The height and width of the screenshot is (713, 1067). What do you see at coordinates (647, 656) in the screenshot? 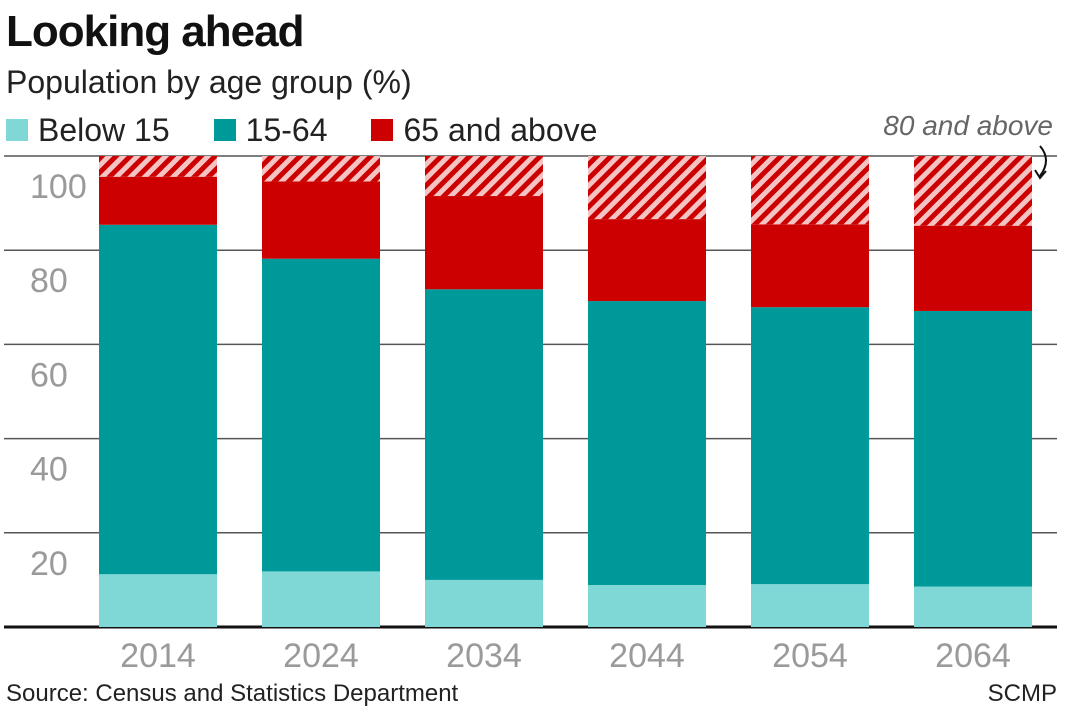
I see `x-tick-label-2044: 2044` at bounding box center [647, 656].